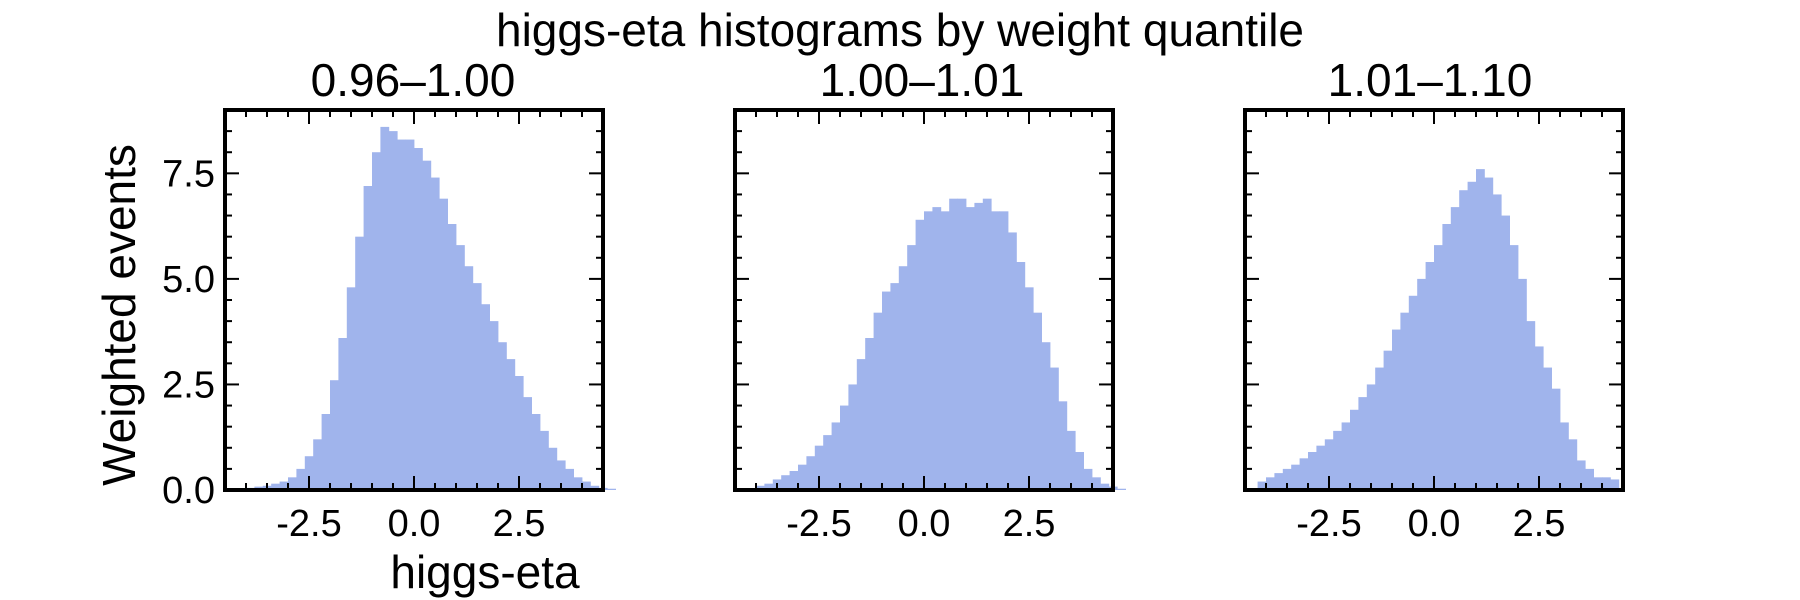 The height and width of the screenshot is (600, 1800). What do you see at coordinates (188, 174) in the screenshot?
I see `y-tick-label: 7.5` at bounding box center [188, 174].